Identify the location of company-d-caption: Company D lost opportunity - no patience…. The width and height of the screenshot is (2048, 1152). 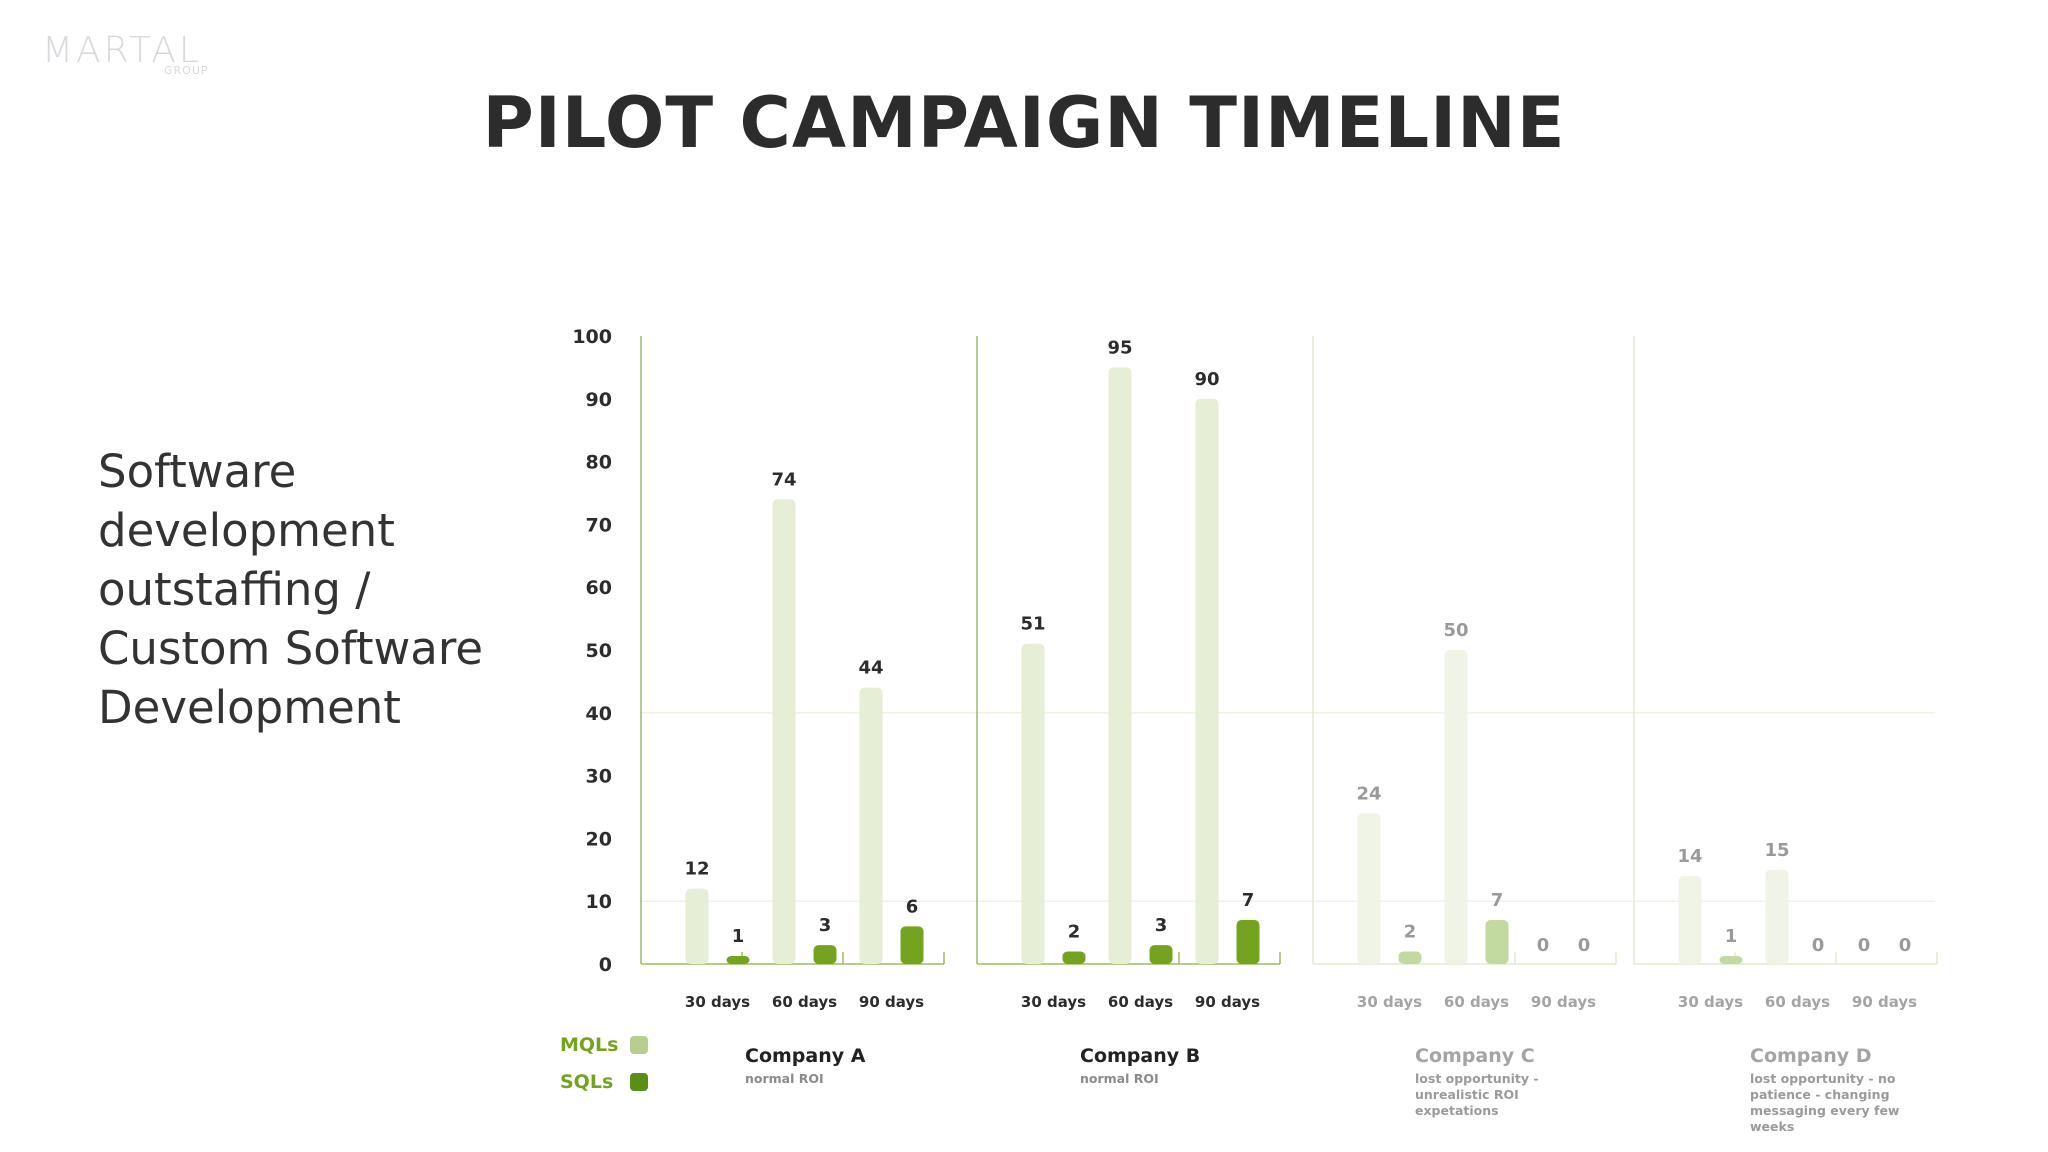
(1865, 1089).